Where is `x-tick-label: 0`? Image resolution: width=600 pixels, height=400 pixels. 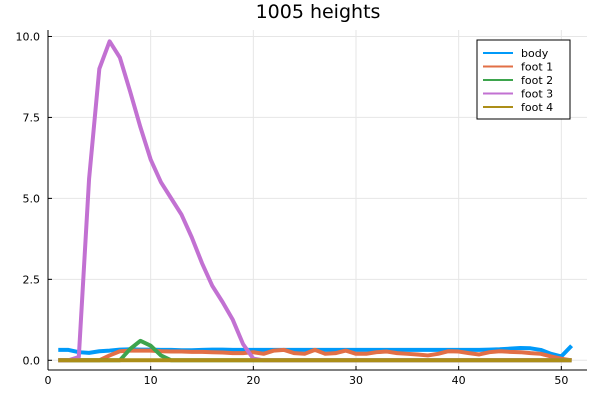 x-tick-label: 0 is located at coordinates (48, 380).